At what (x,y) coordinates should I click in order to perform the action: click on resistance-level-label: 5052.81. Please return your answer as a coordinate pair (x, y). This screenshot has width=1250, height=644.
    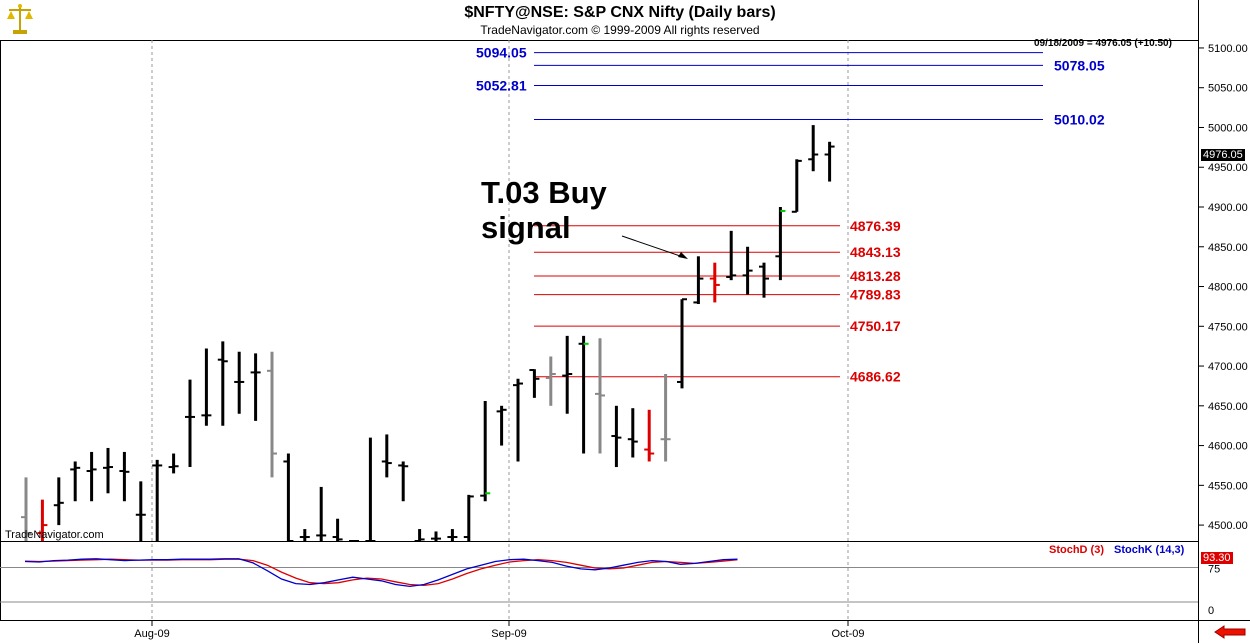
    Looking at the image, I should click on (501, 85).